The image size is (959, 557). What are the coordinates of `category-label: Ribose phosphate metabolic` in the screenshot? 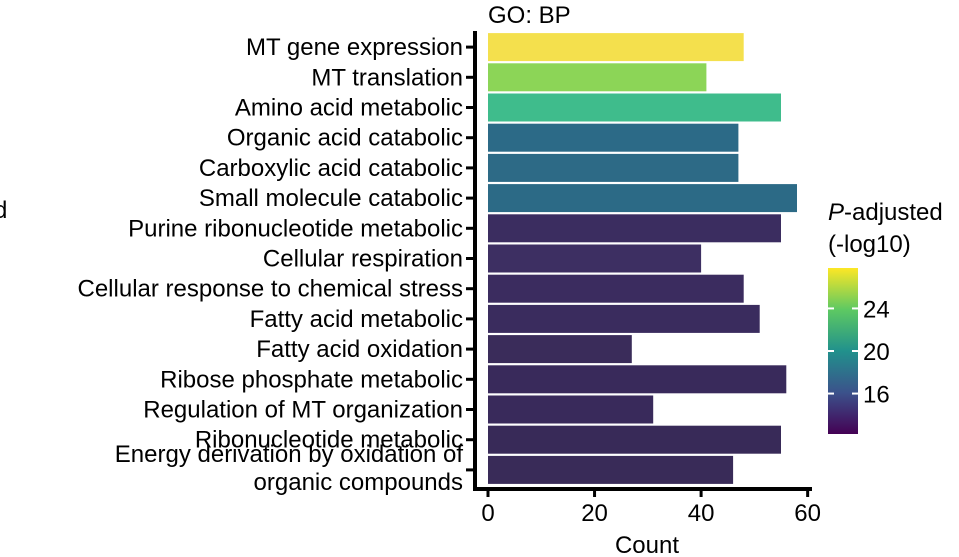 It's located at (311, 379).